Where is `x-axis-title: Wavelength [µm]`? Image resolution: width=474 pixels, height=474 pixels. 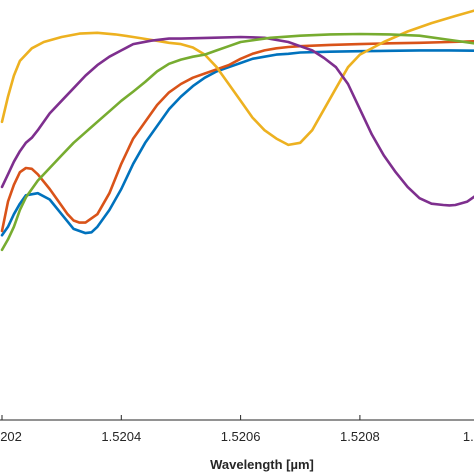 x-axis-title: Wavelength [µm] is located at coordinates (262, 464).